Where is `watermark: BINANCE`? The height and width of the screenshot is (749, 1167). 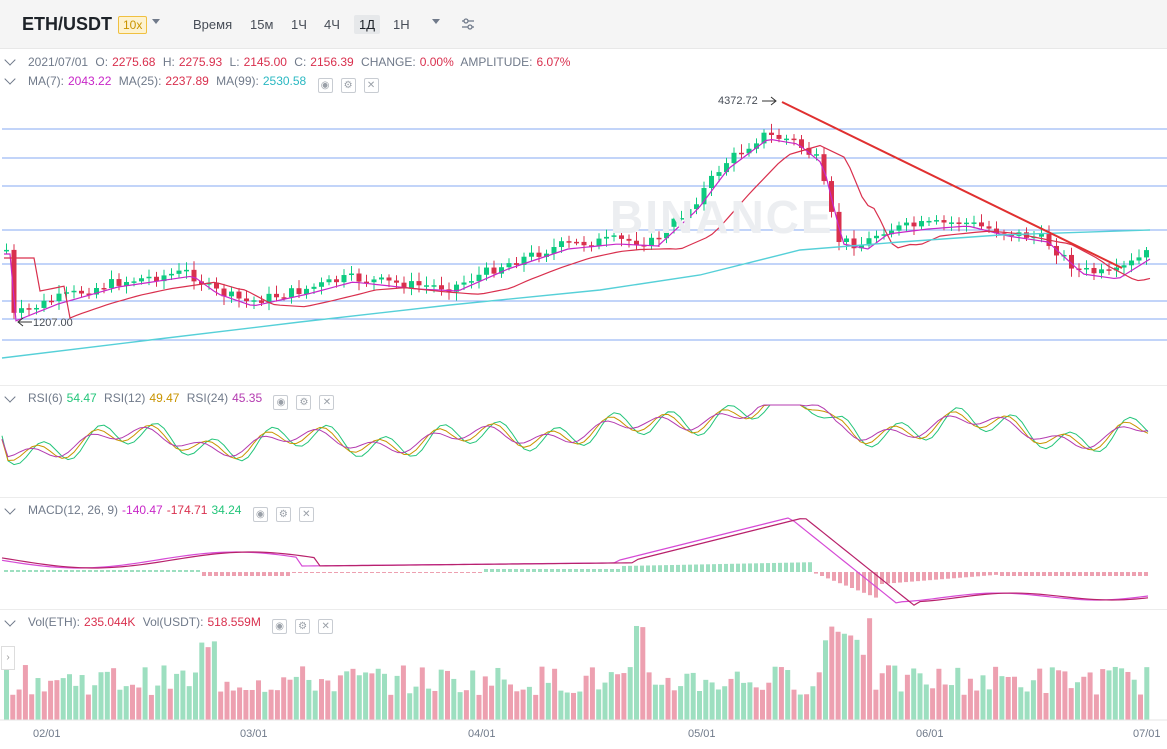 watermark: BINANCE is located at coordinates (722, 217).